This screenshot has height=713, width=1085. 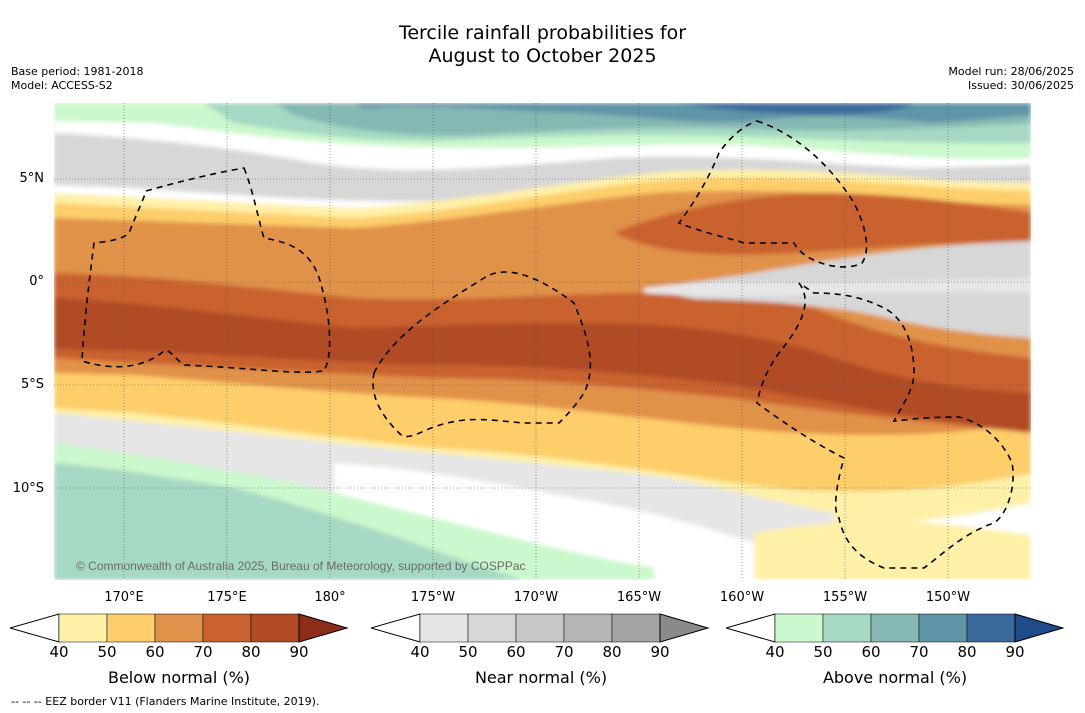 What do you see at coordinates (32, 384) in the screenshot?
I see `lat-label-5s: 5°S` at bounding box center [32, 384].